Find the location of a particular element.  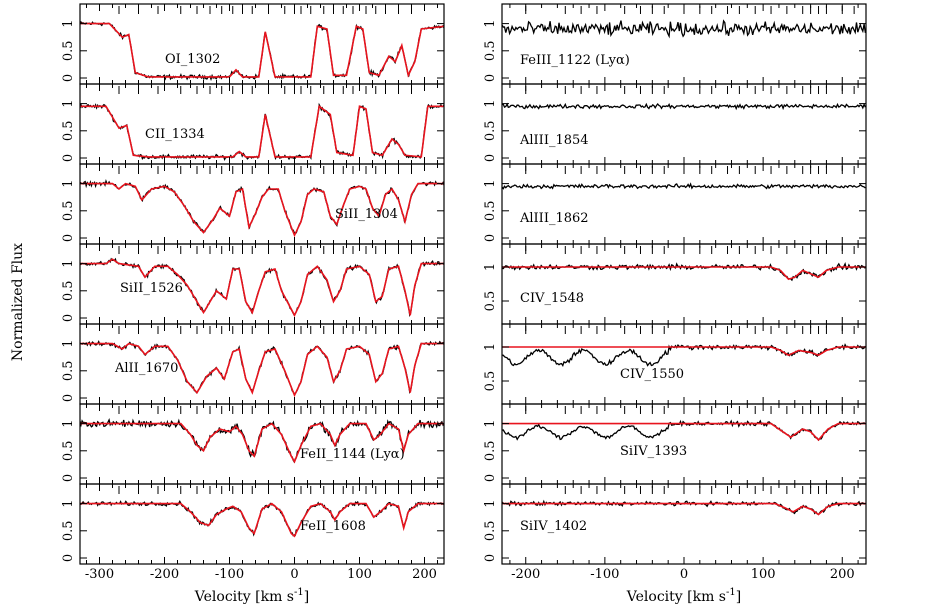

ion-label-feii_1144: FeII_1144 (Lyα) is located at coordinates (352, 454).